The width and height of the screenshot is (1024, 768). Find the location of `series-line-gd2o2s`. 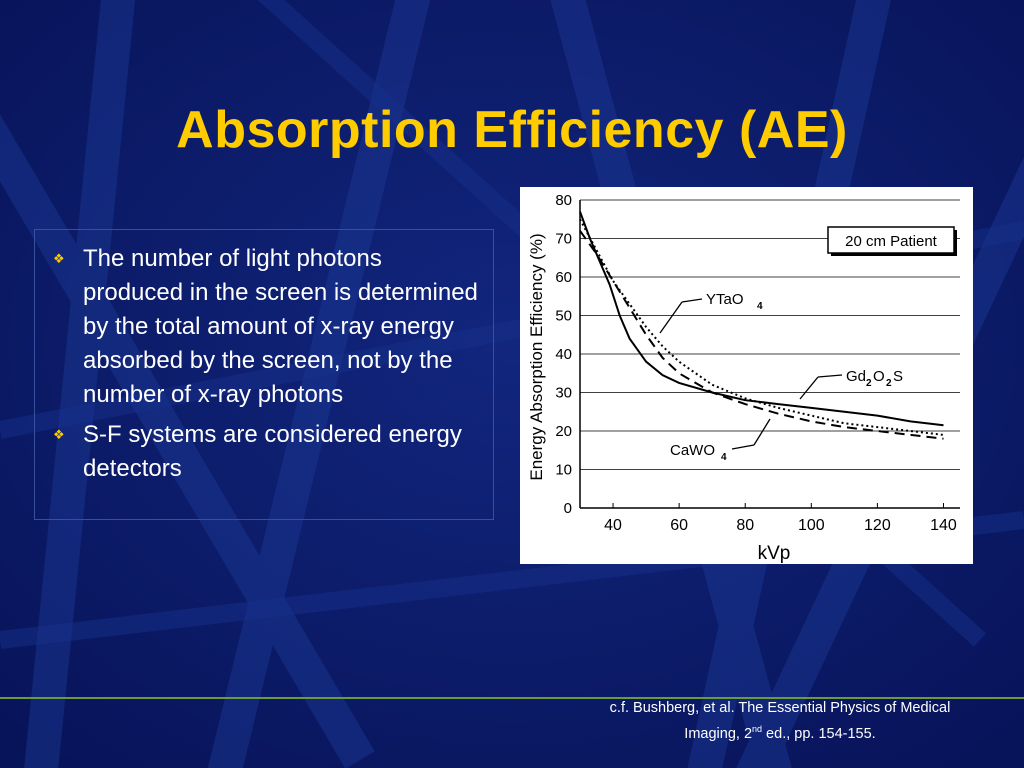

series-line-gd2o2s is located at coordinates (761, 319).